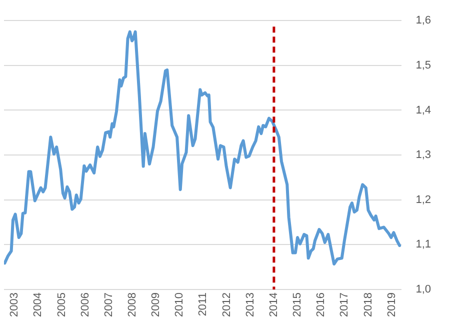 The height and width of the screenshot is (322, 453). What do you see at coordinates (424, 110) in the screenshot?
I see `y-tick-label: 1,4` at bounding box center [424, 110].